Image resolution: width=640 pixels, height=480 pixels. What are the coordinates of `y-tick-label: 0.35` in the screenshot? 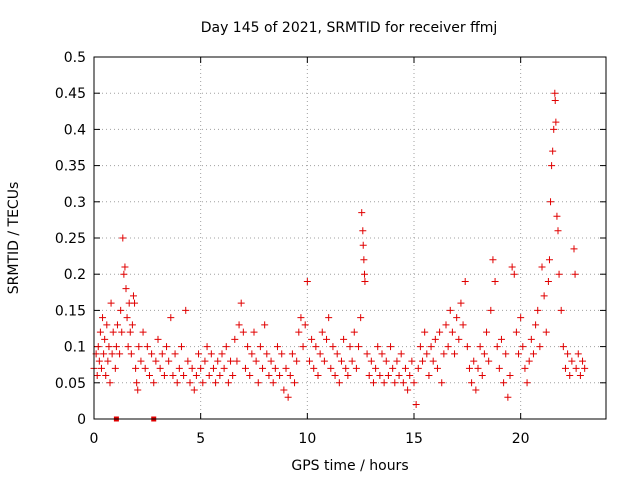 It's located at (70, 167).